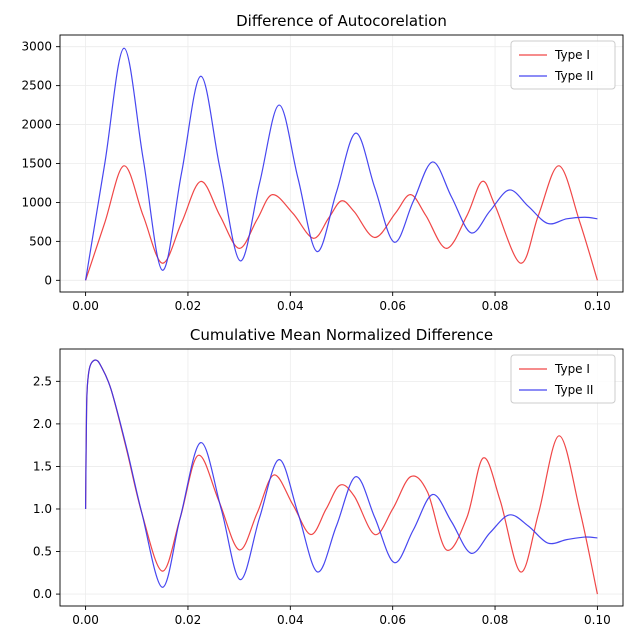 This screenshot has width=640, height=640. What do you see at coordinates (42, 552) in the screenshot?
I see `y-tick-label: 0.5` at bounding box center [42, 552].